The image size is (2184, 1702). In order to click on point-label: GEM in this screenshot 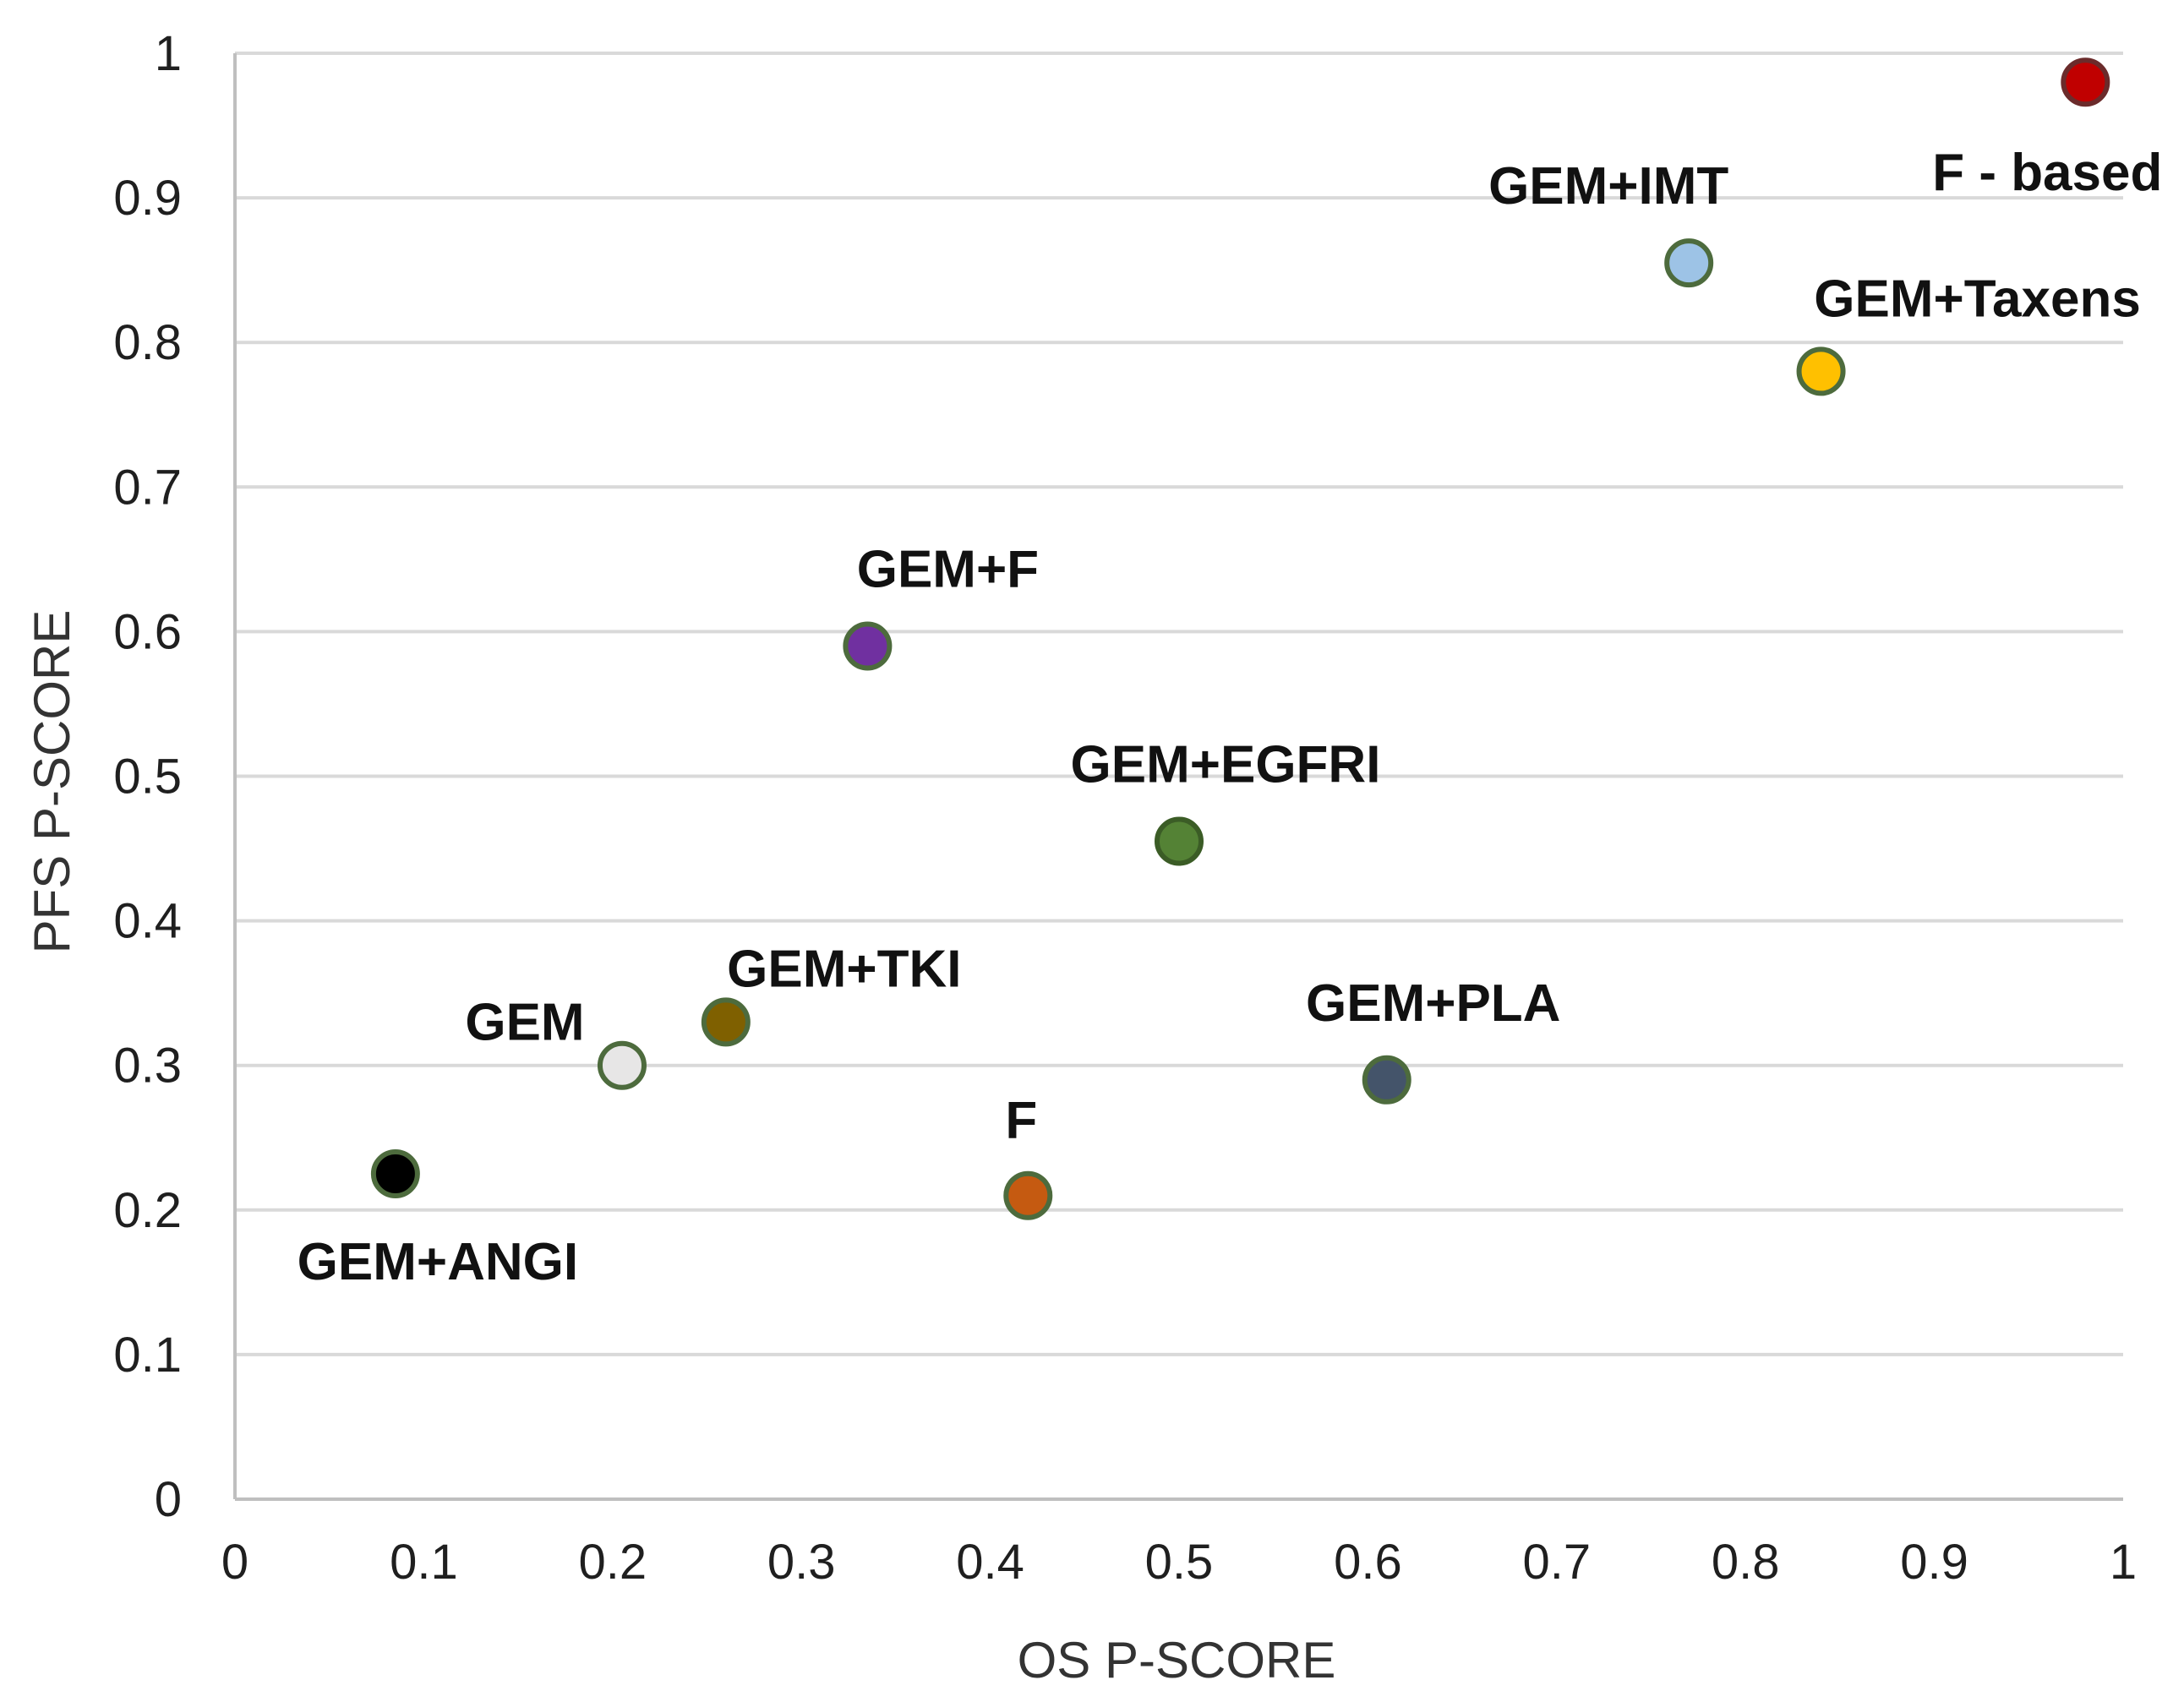, I will do `click(524, 1023)`.